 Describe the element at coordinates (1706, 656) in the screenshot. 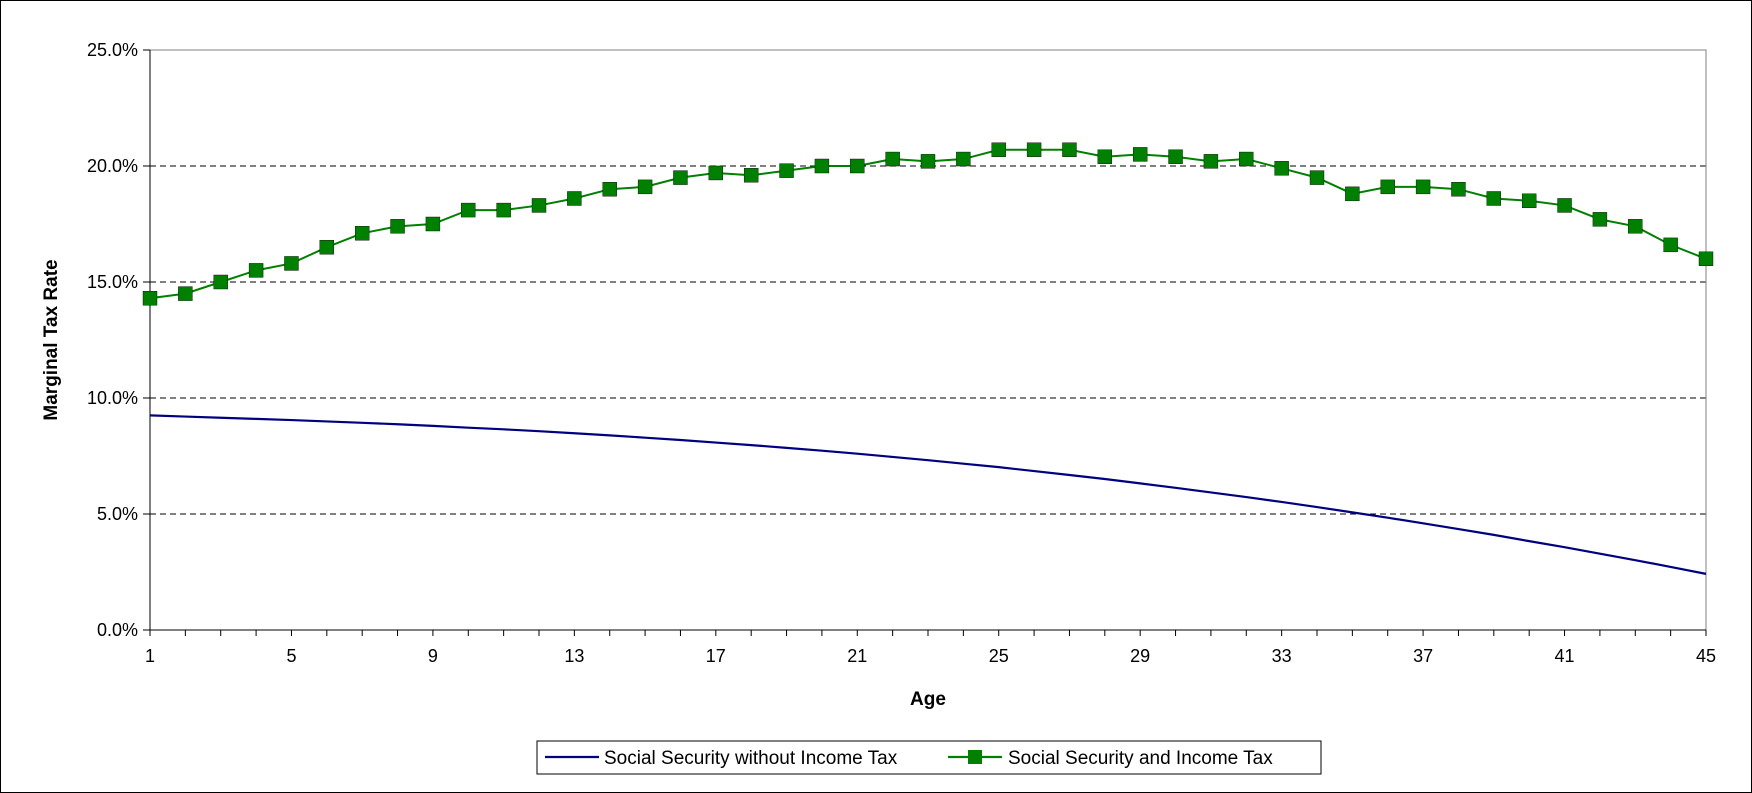

I see `x-tick-label: 45` at that location.